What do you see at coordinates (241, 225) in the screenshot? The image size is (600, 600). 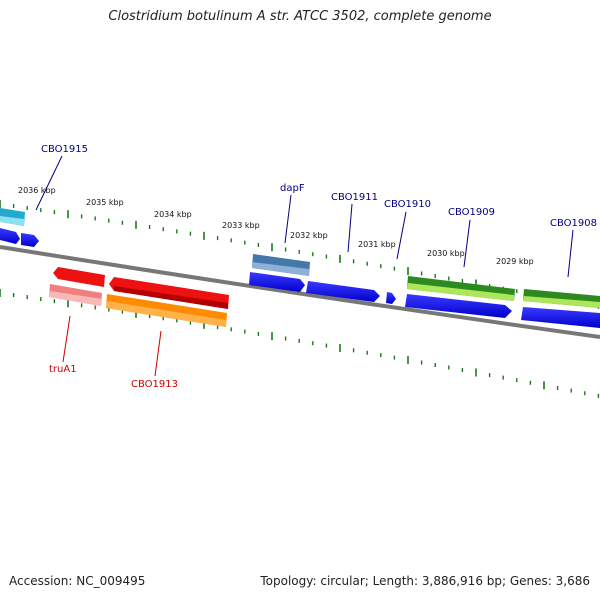 I see `scale-label: 2033 kbp` at bounding box center [241, 225].